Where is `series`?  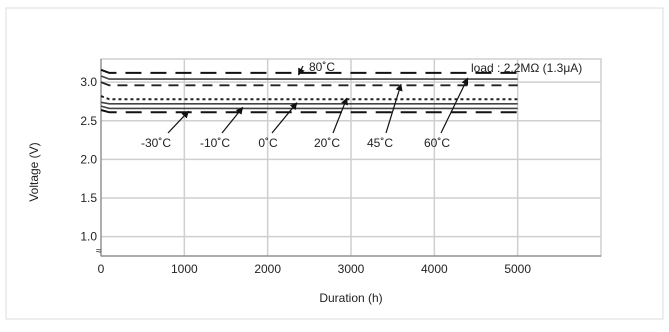
series is located at coordinates (309, 91).